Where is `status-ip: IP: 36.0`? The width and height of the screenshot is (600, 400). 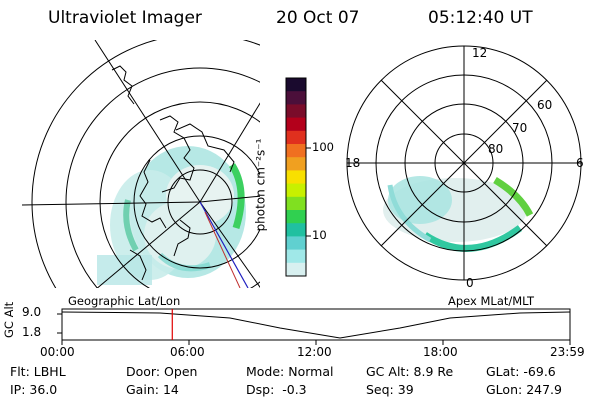 status-ip: IP: 36.0 is located at coordinates (34, 389).